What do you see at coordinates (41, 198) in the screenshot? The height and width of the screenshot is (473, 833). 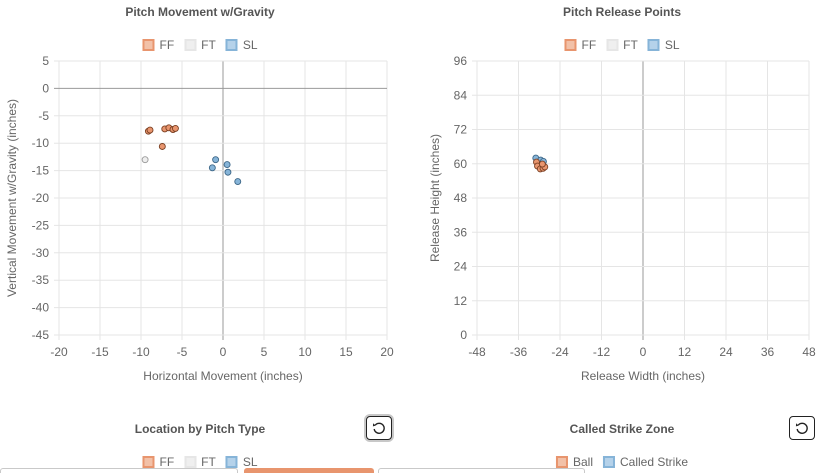 I see `y-tick-label: -20` at bounding box center [41, 198].